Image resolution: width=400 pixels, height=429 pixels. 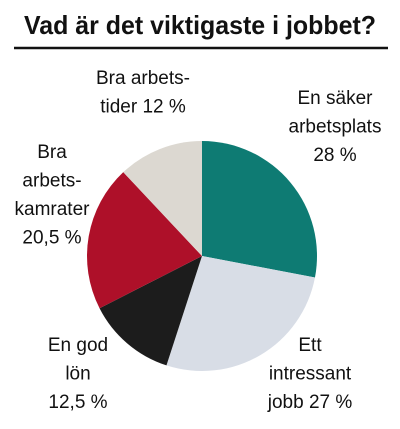 What do you see at coordinates (334, 155) in the screenshot?
I see `value-label: 28 %` at bounding box center [334, 155].